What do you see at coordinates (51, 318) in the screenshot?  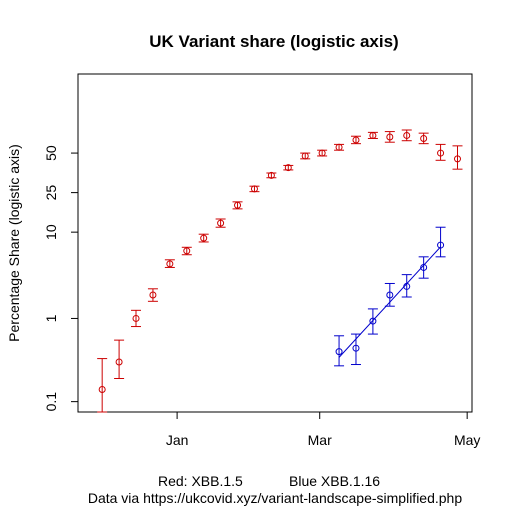 I see `y-tick-label: 1` at bounding box center [51, 318].